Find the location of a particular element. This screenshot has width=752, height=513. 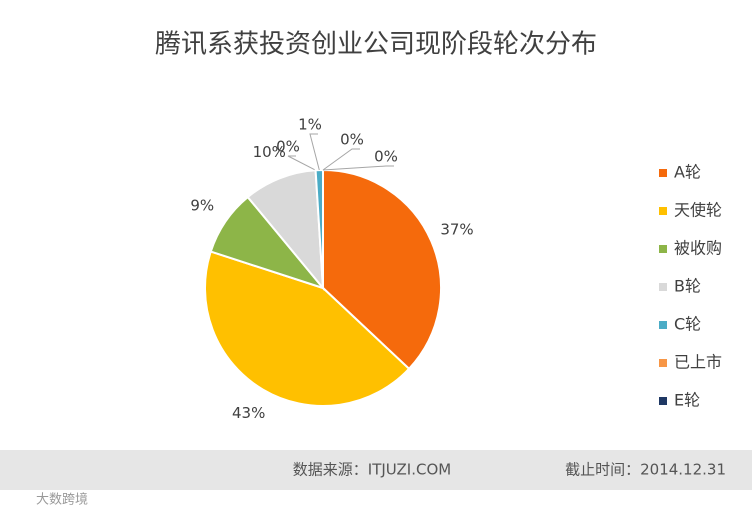

data-label: 37% is located at coordinates (456, 230).